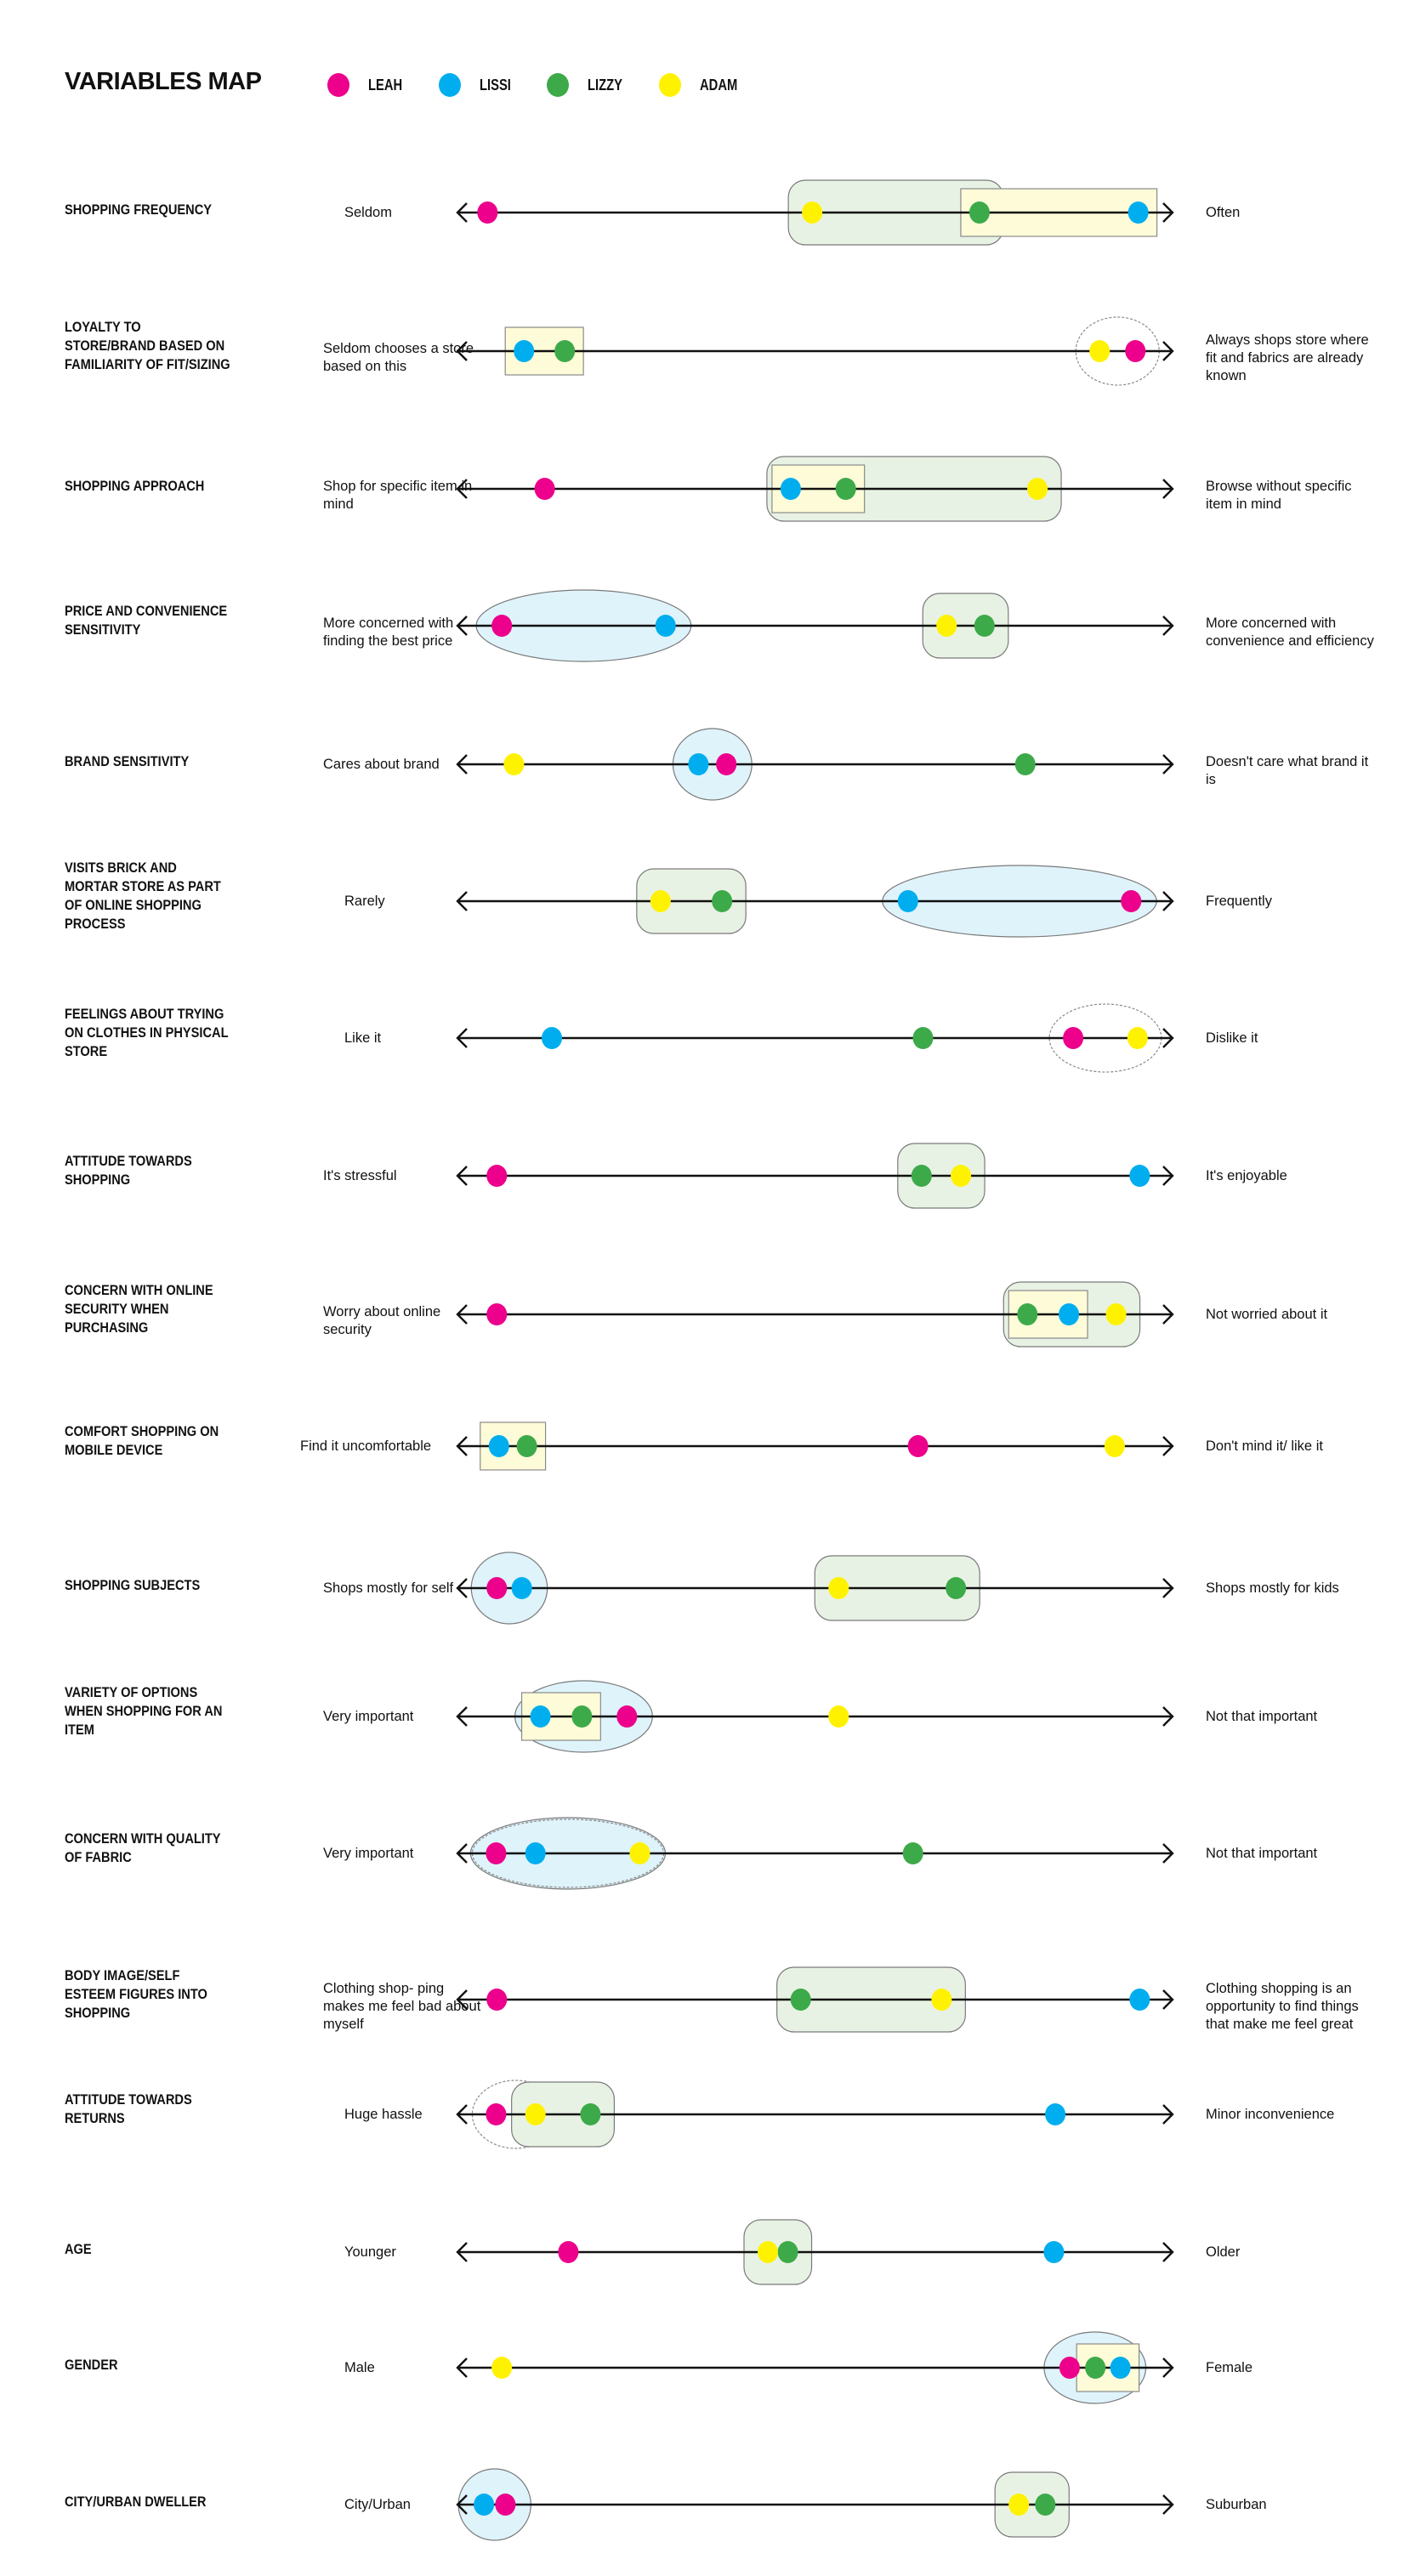 The height and width of the screenshot is (2576, 1403). What do you see at coordinates (359, 2367) in the screenshot?
I see `left-pole-label: Male` at bounding box center [359, 2367].